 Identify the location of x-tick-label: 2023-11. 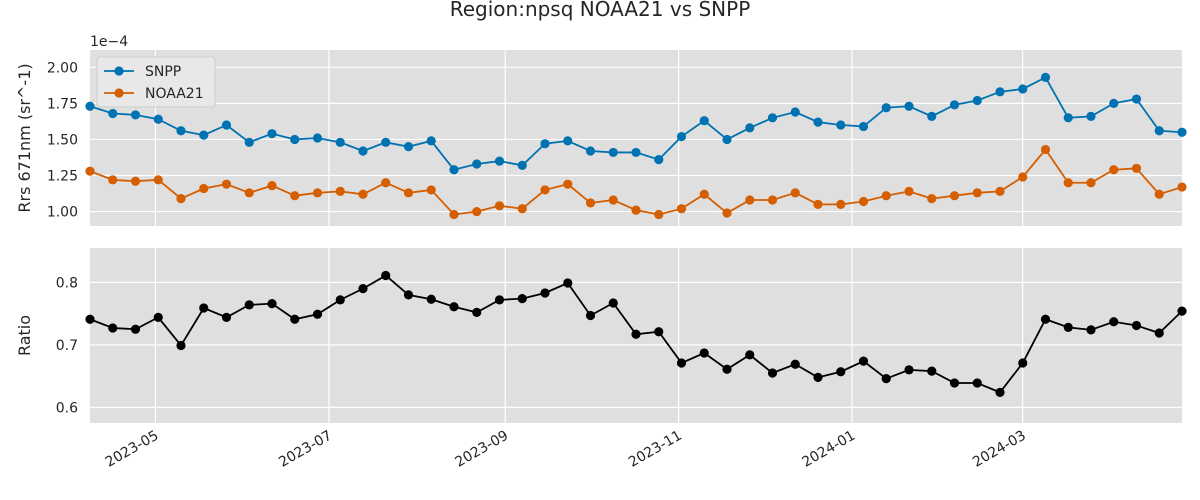
(655, 449).